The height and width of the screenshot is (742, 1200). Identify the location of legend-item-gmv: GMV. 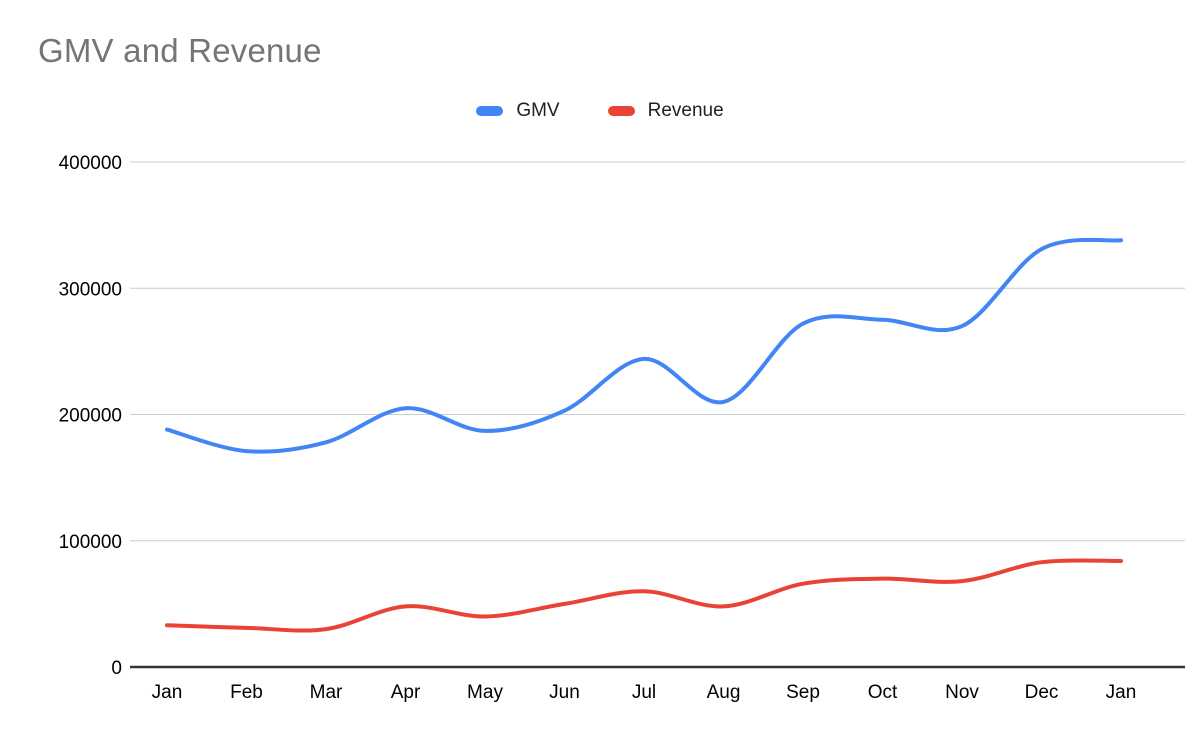
(518, 111).